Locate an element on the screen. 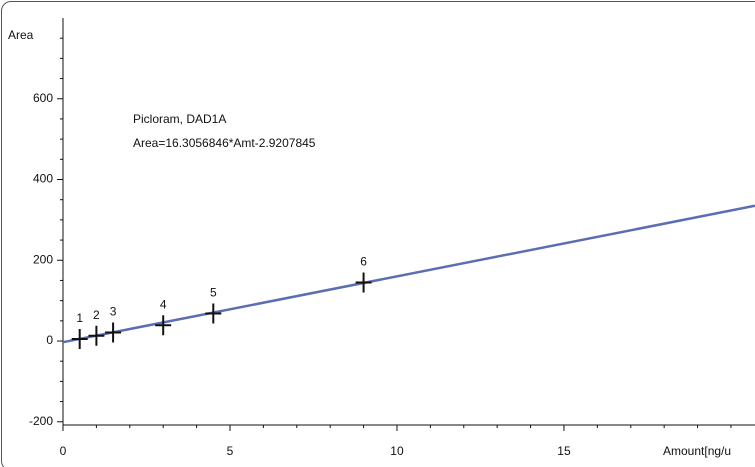 The image size is (755, 467). y-tick-label: 600 is located at coordinates (43, 98).